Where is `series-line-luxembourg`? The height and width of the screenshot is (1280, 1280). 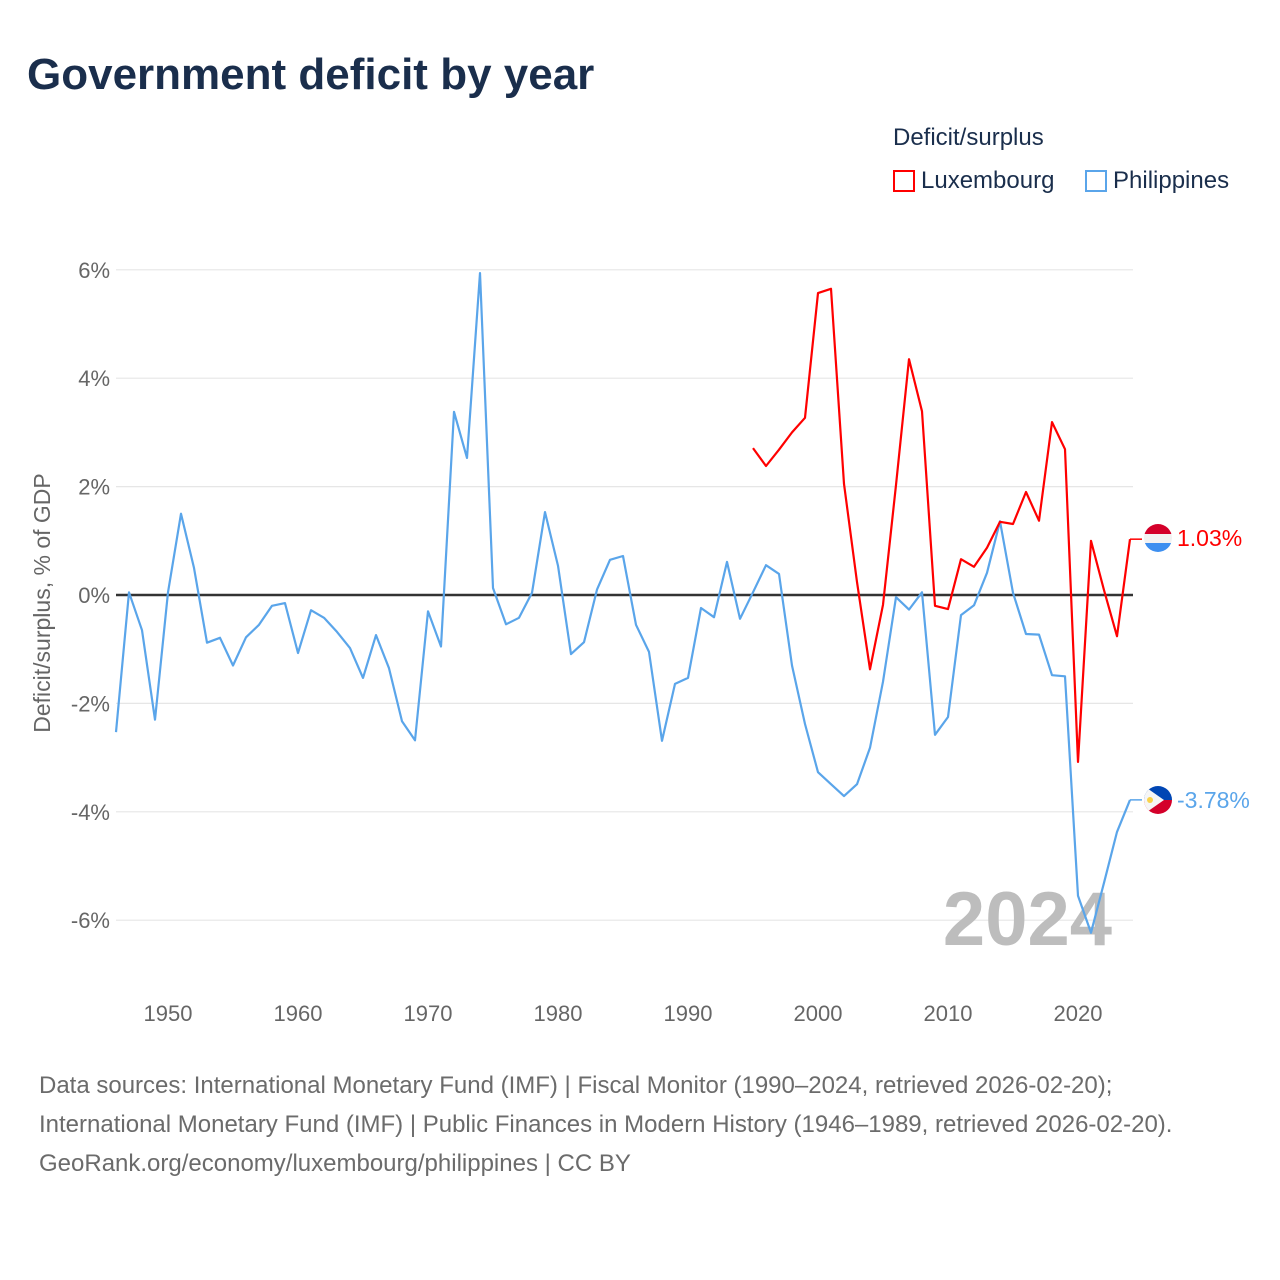 series-line-luxembourg is located at coordinates (942, 525).